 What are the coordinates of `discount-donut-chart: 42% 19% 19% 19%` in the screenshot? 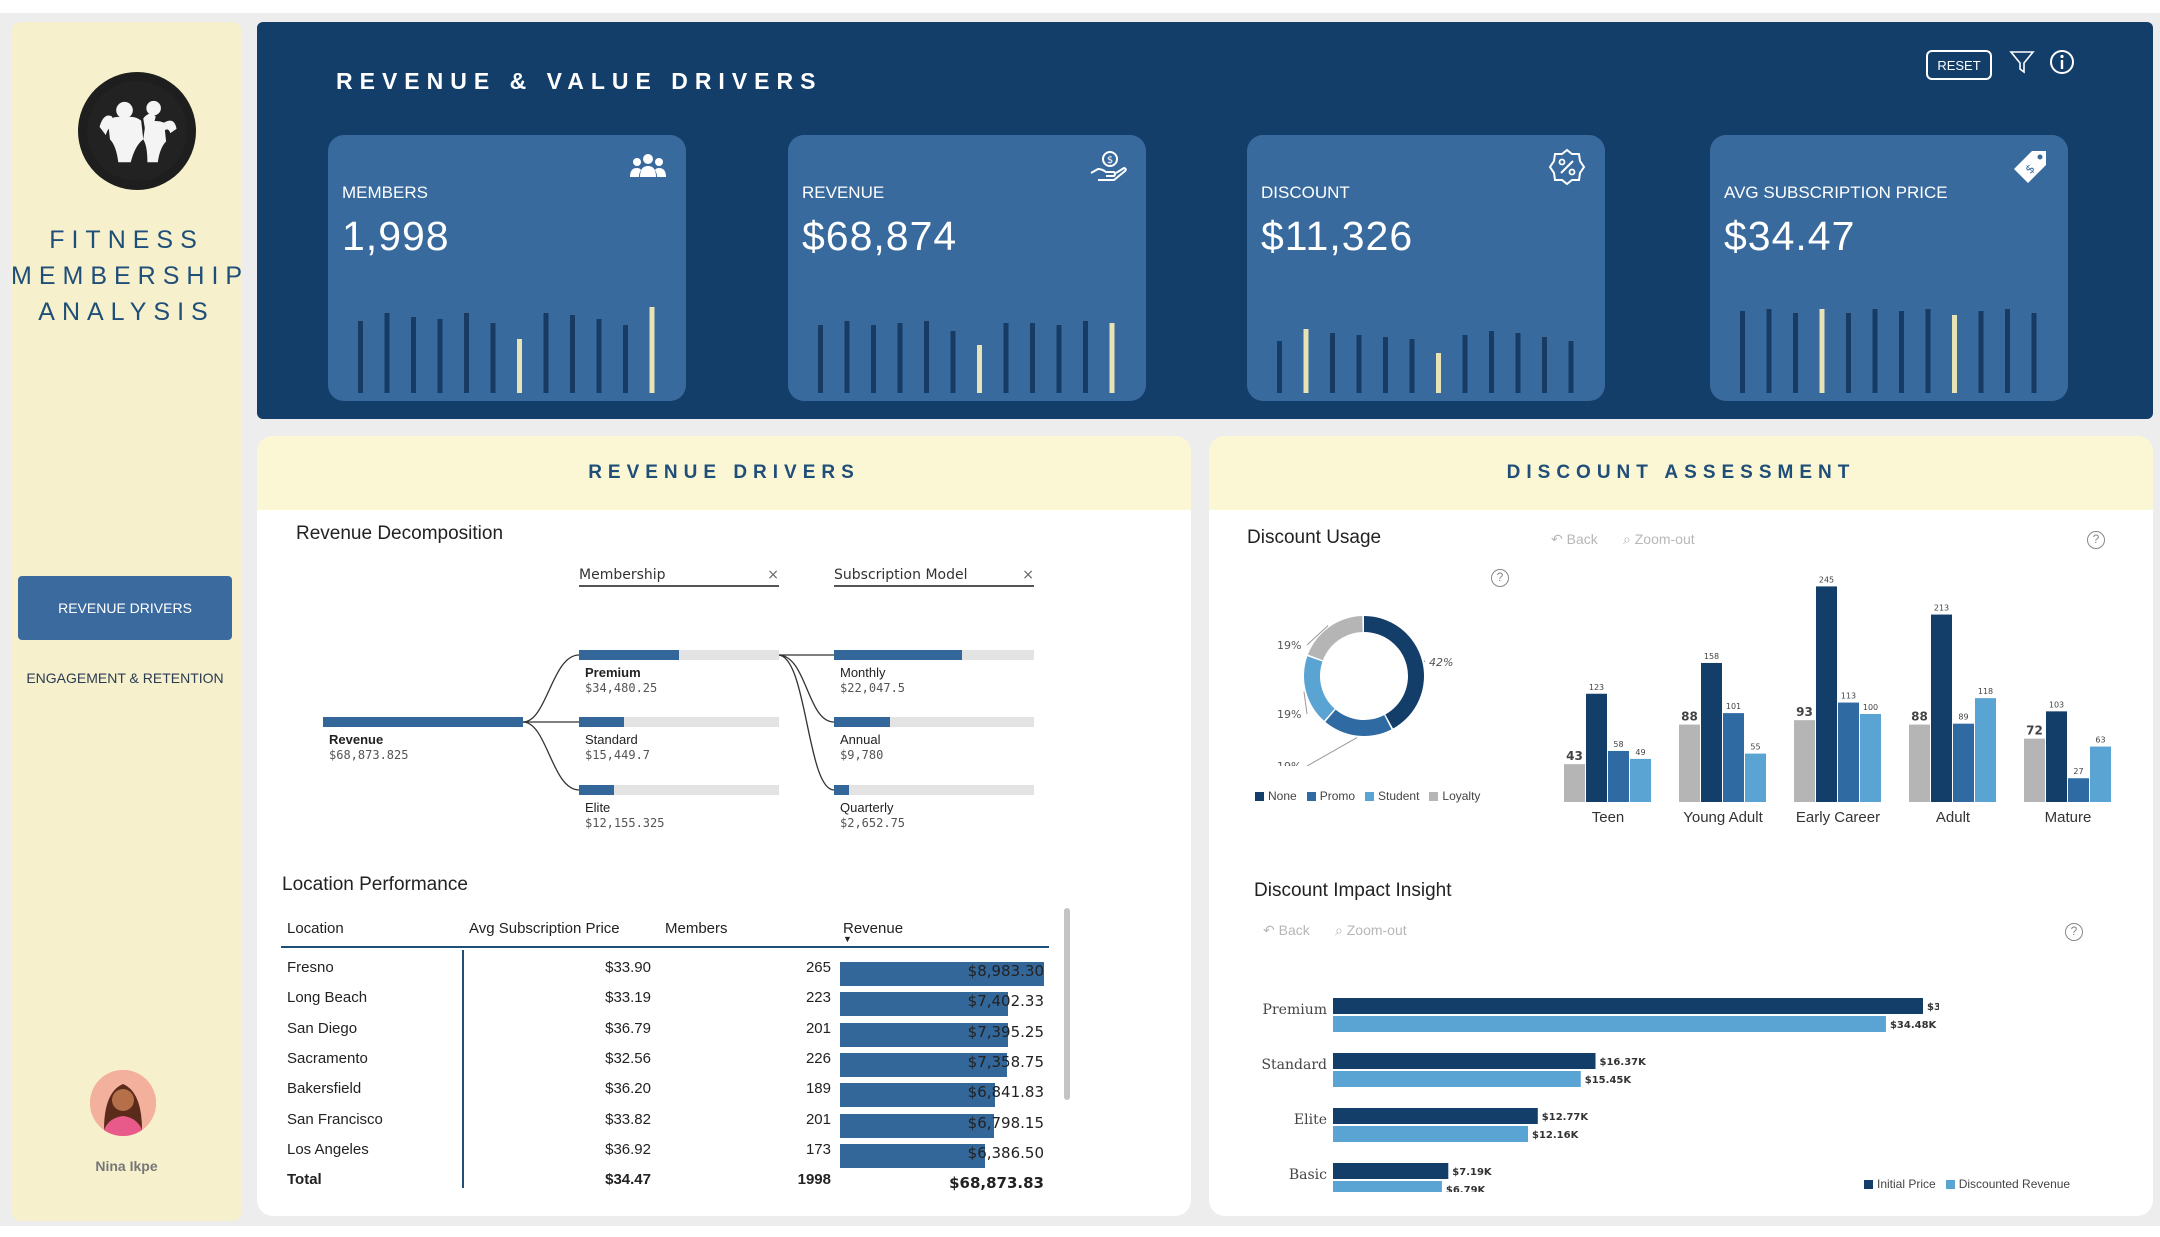 It's located at (1364, 676).